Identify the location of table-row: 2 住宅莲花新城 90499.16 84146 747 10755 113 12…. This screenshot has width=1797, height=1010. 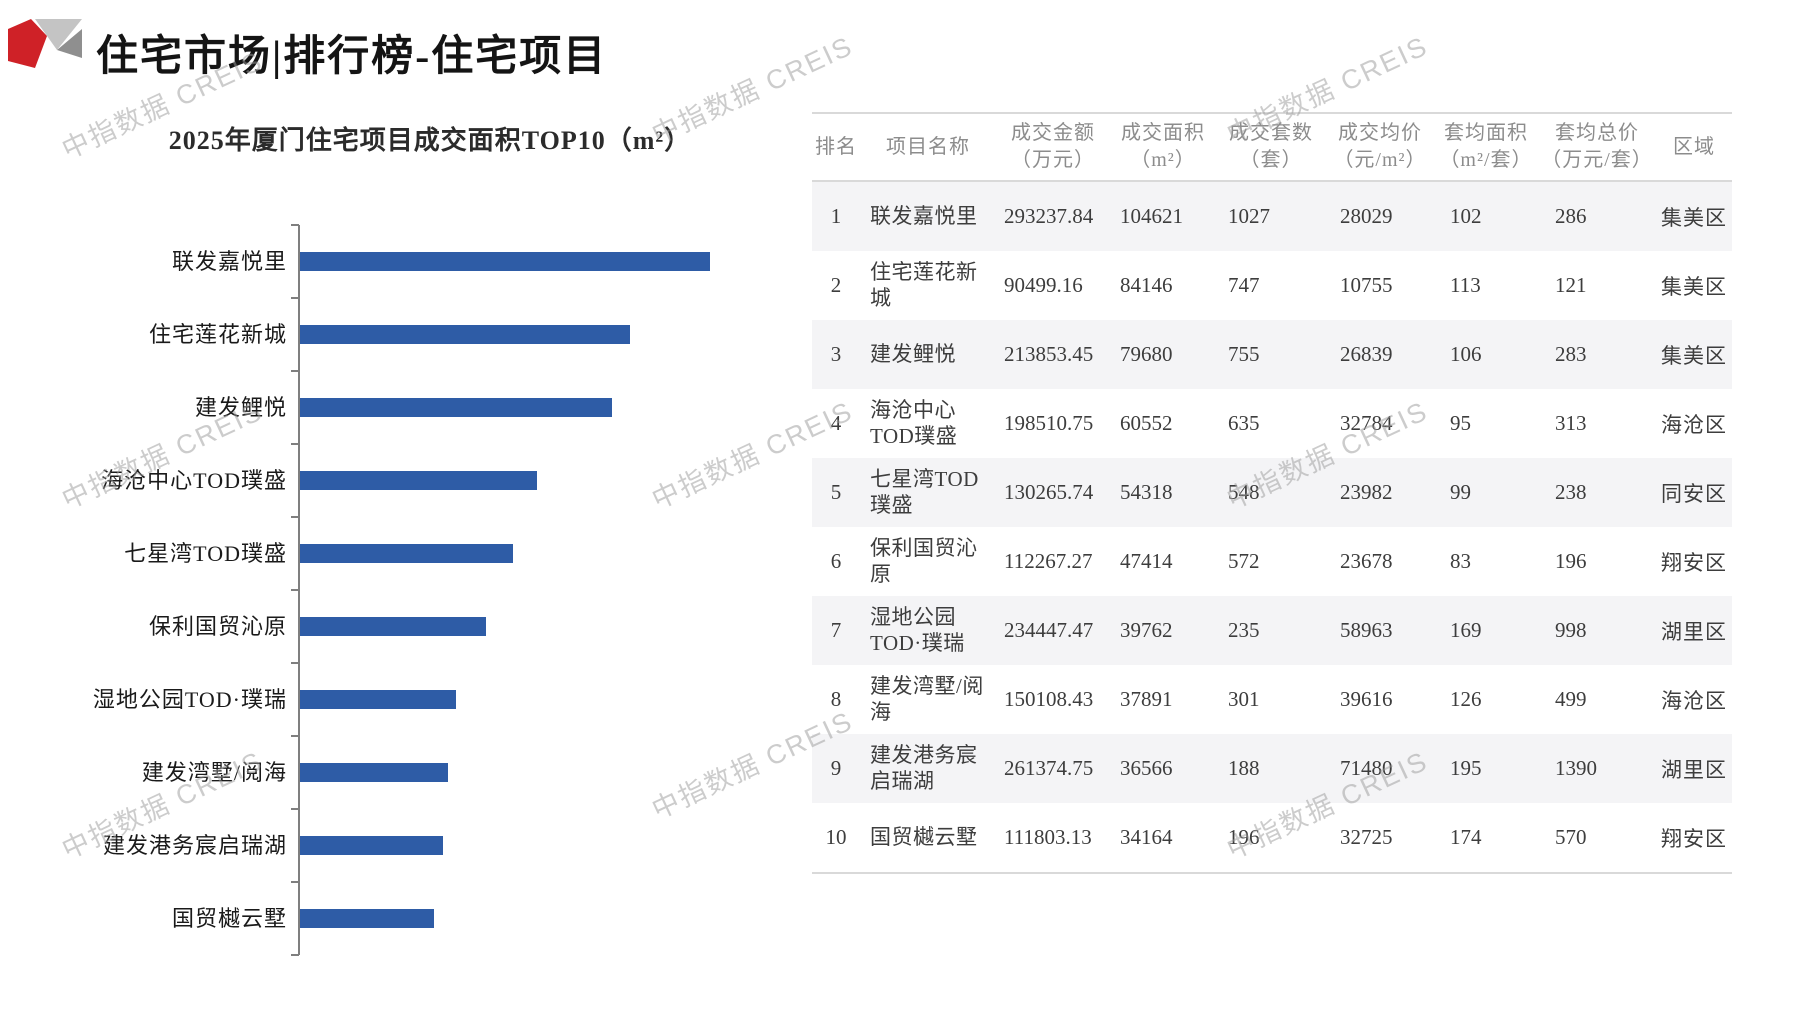
(1272, 285).